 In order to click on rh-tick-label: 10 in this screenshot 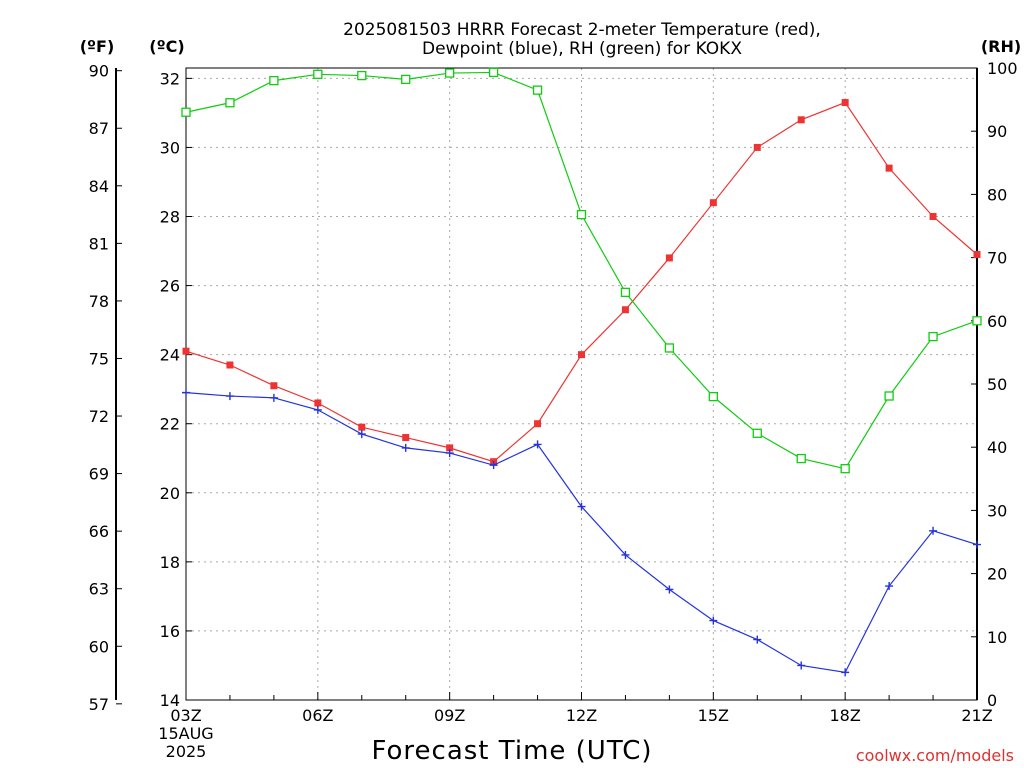, I will do `click(997, 637)`.